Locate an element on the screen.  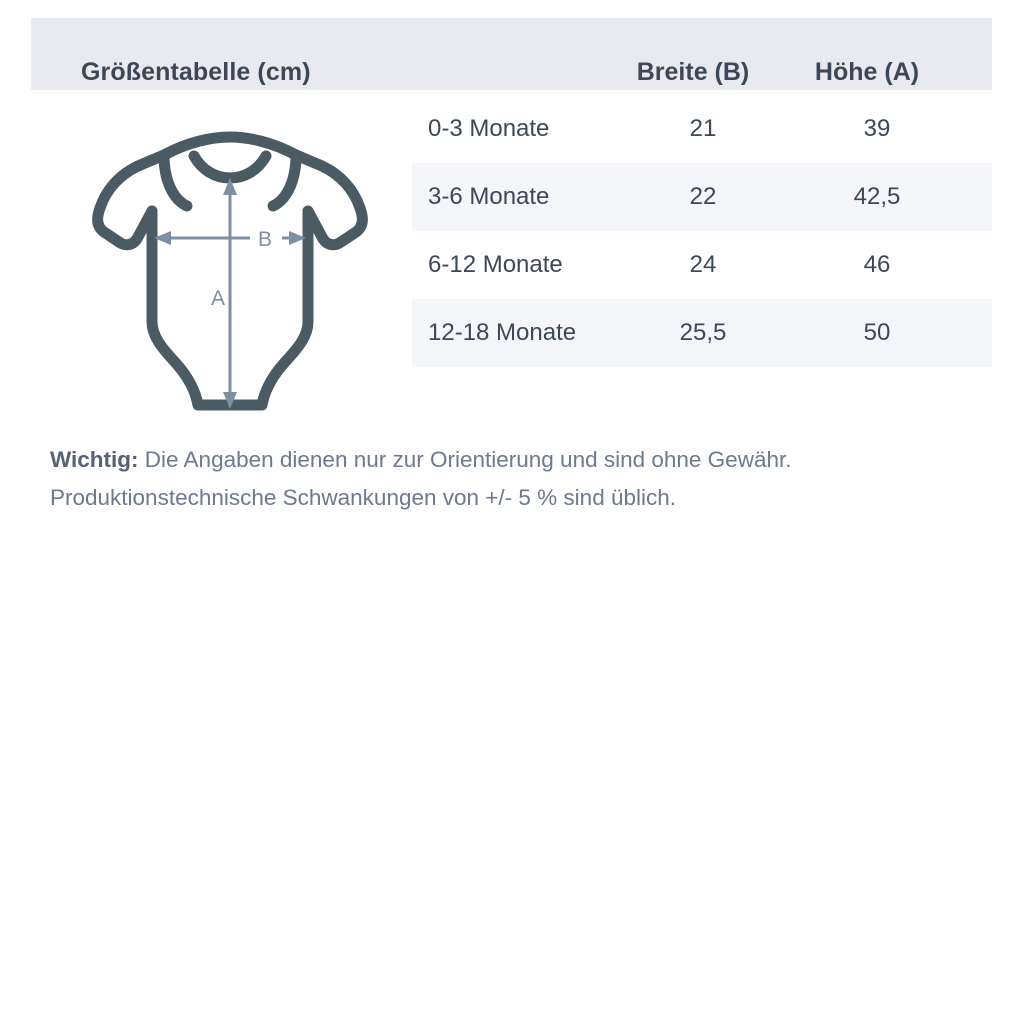
cell-size: 3-6 Monate is located at coordinates (489, 196).